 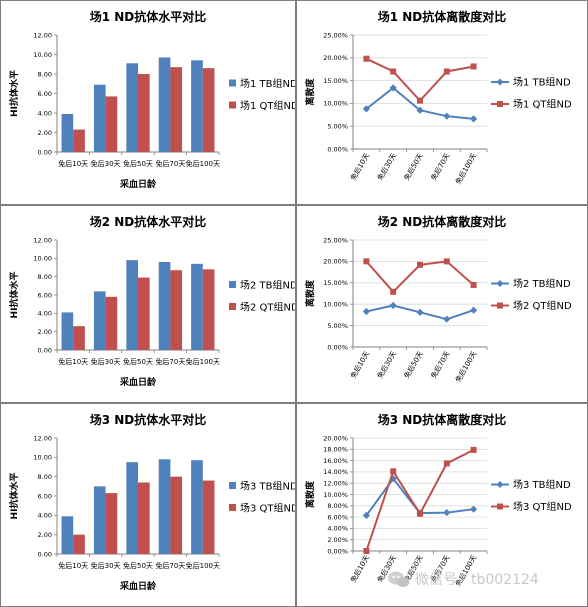 I want to click on y-axis-label: HI抗体水平, so click(x=14, y=496).